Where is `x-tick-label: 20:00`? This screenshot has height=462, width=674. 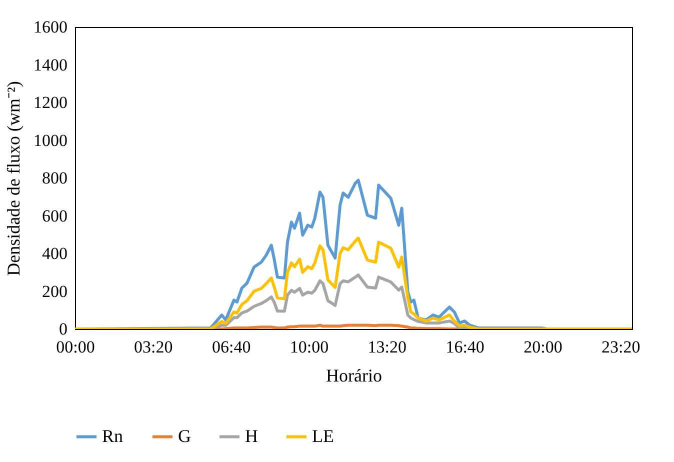
x-tick-label: 20:00 is located at coordinates (543, 347).